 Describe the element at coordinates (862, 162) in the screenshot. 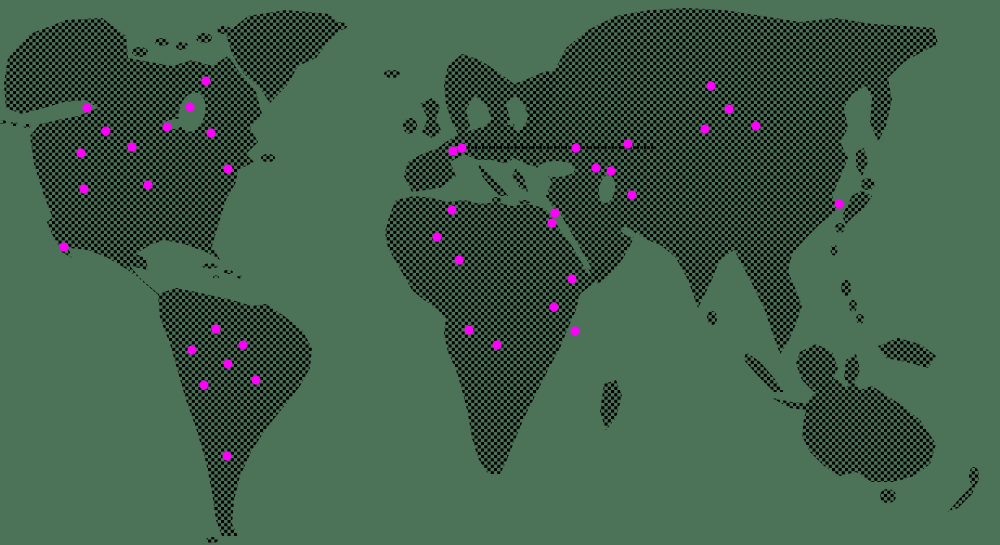

I see `island-sakhalin` at that location.